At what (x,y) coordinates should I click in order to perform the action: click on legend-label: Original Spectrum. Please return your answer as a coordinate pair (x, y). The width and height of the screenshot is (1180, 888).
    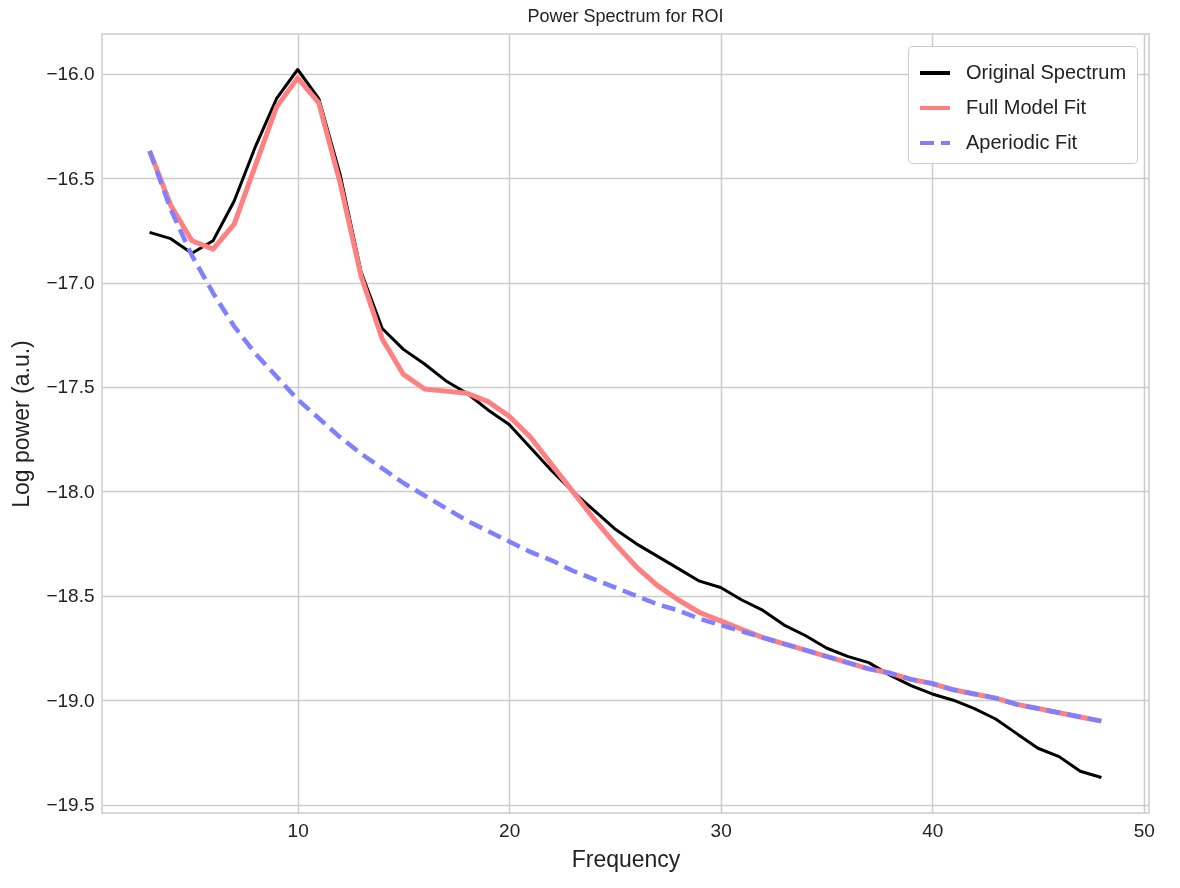
    Looking at the image, I should click on (1046, 72).